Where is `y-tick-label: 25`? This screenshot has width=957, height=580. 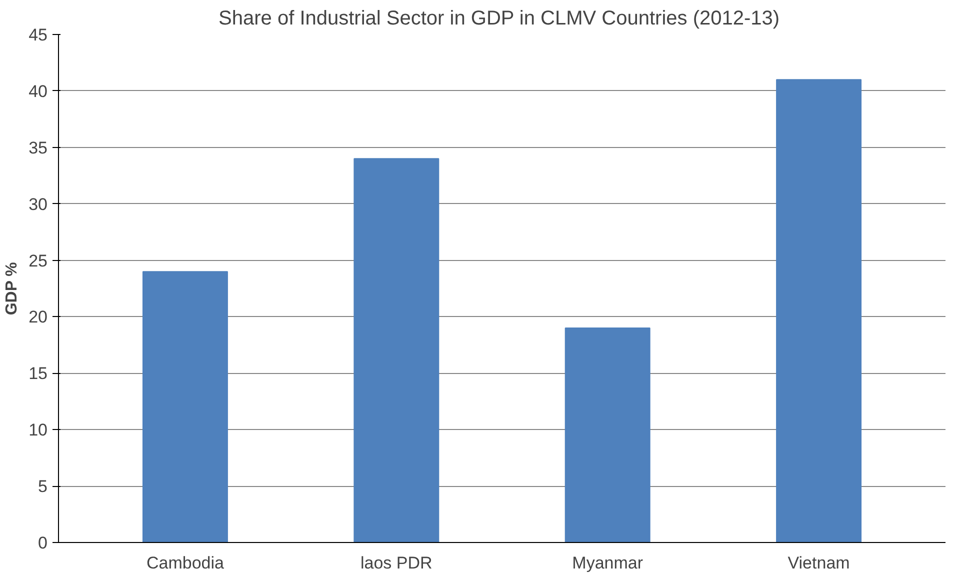 y-tick-label: 25 is located at coordinates (38, 260).